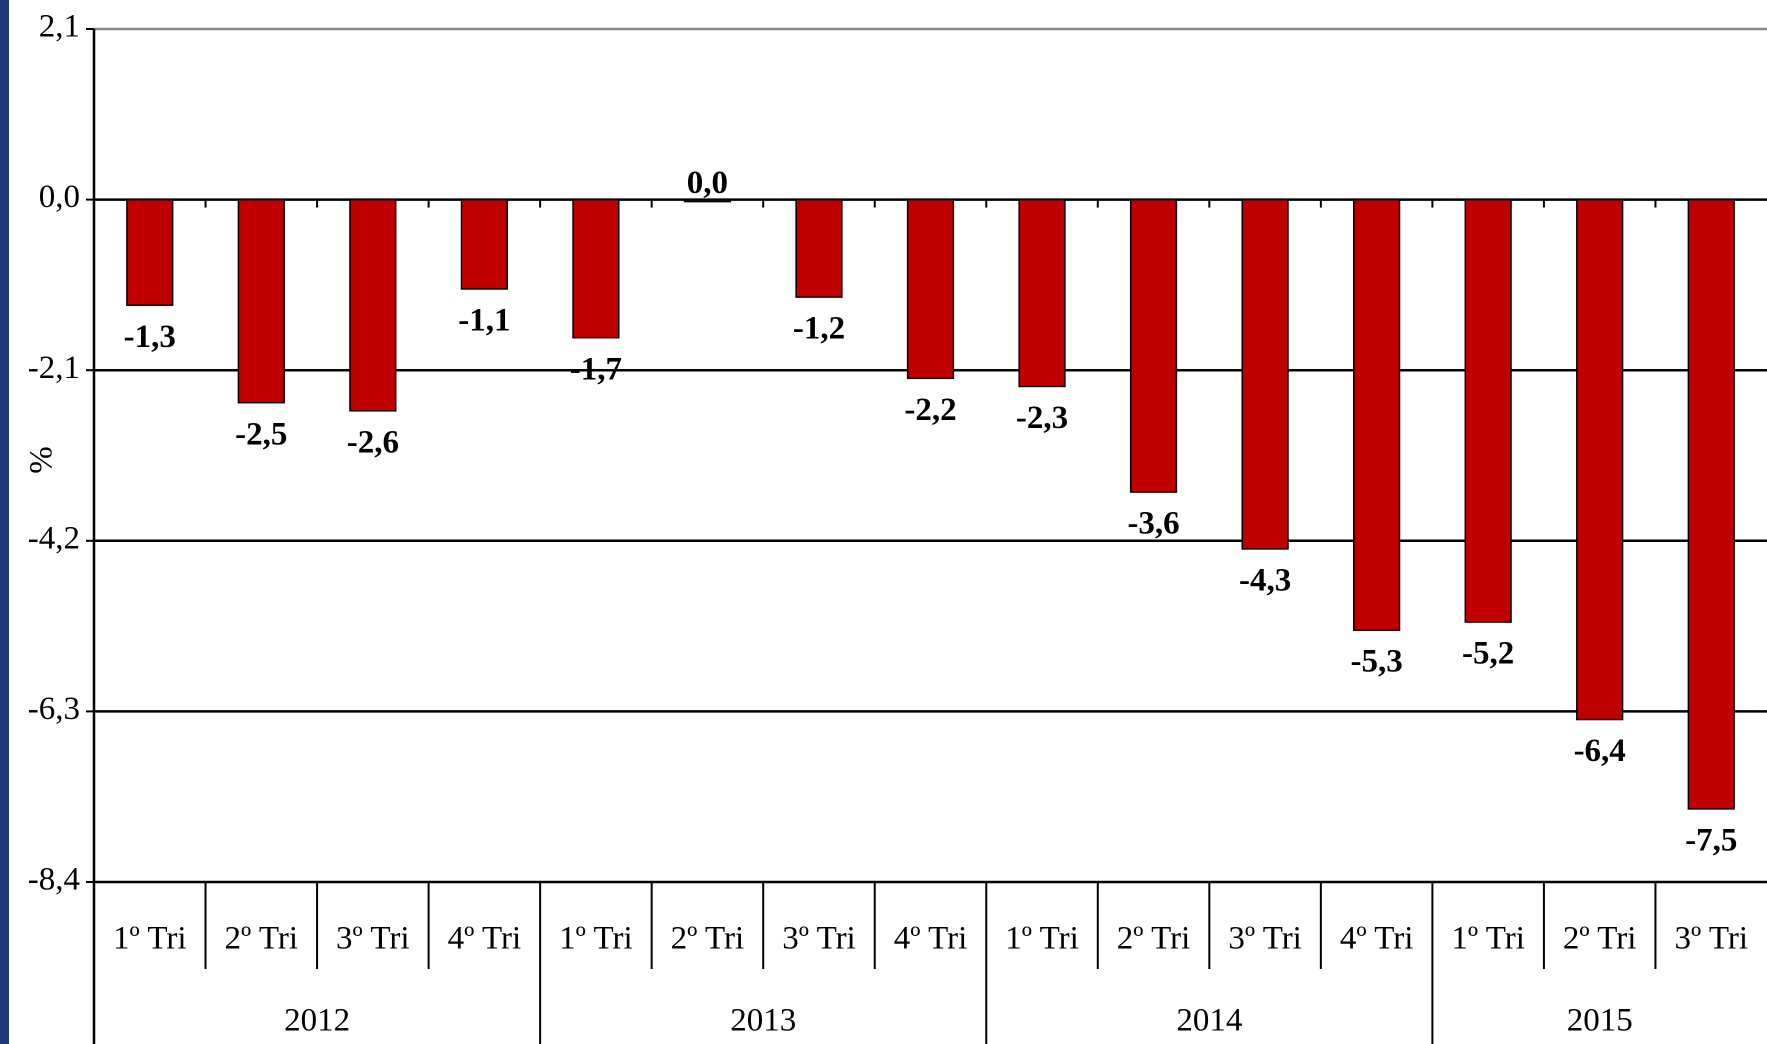  What do you see at coordinates (1488, 654) in the screenshot?
I see `value-label: -5,2` at bounding box center [1488, 654].